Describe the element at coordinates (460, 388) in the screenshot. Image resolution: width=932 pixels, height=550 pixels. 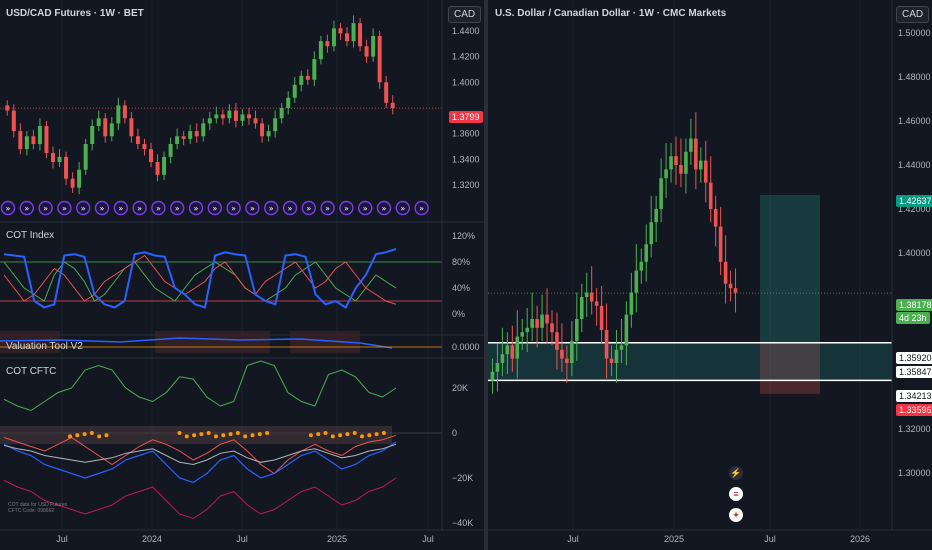
I see `cftc-tick-label: 20K` at that location.